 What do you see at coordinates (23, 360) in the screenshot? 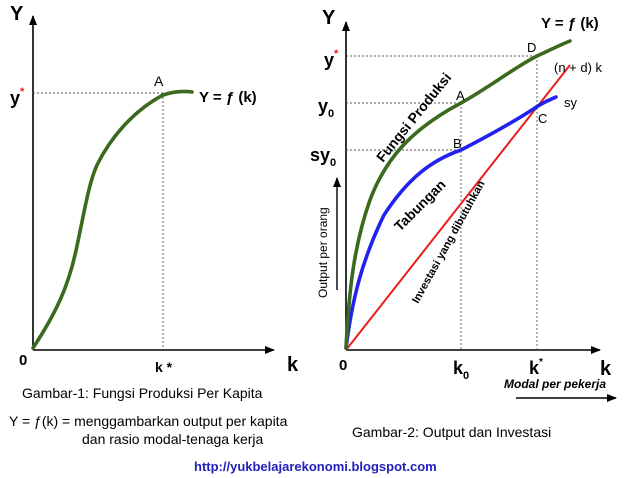
I see `fig1-origin-label: 0` at bounding box center [23, 360].